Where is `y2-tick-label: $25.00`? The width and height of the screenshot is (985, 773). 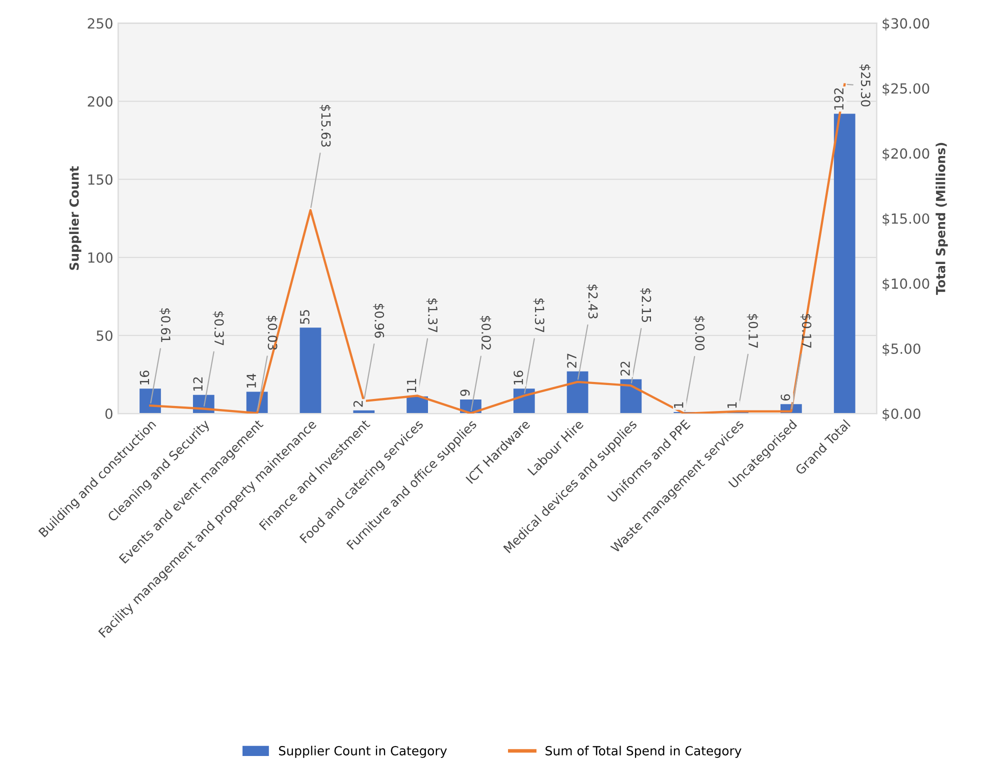
y2-tick-label: $25.00 is located at coordinates (906, 89).